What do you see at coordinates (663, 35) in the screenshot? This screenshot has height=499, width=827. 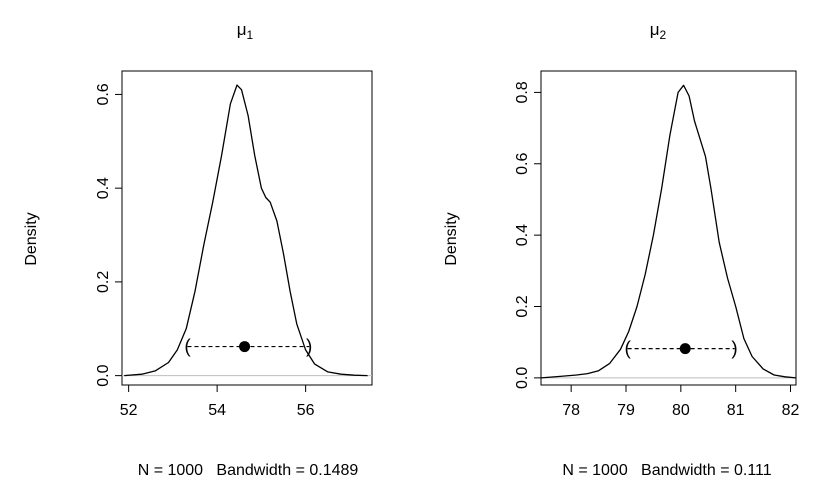 I see `title-subscript: 2` at bounding box center [663, 35].